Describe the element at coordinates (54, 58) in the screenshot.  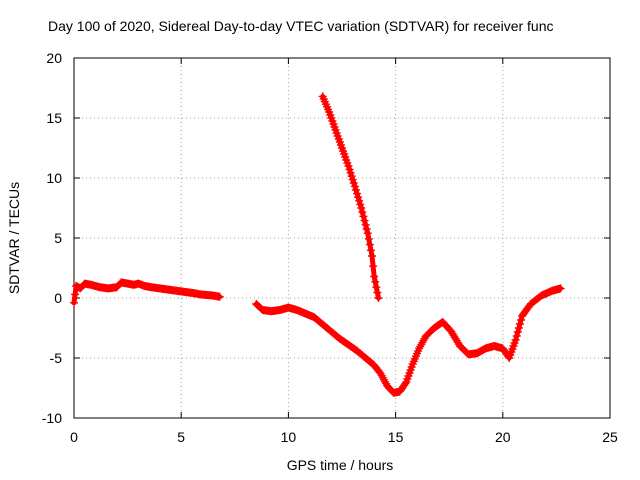
I see `y-tick-label: 20` at that location.